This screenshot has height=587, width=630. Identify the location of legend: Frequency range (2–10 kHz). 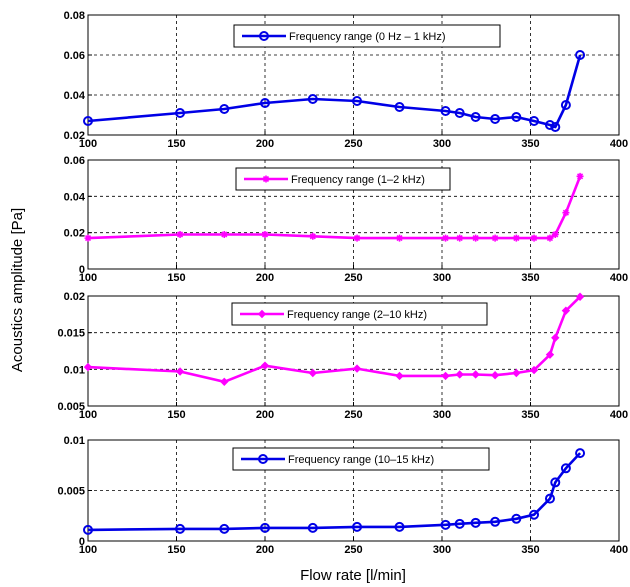
(359, 314).